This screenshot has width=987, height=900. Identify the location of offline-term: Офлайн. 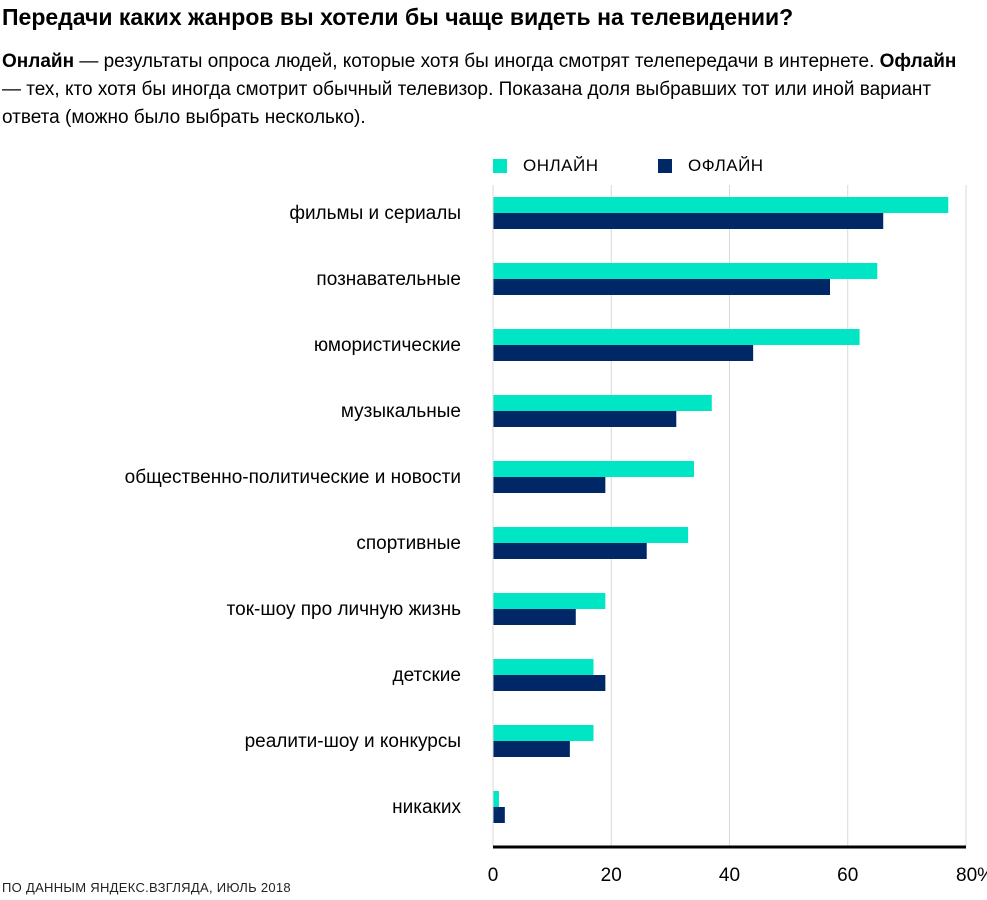
(918, 61).